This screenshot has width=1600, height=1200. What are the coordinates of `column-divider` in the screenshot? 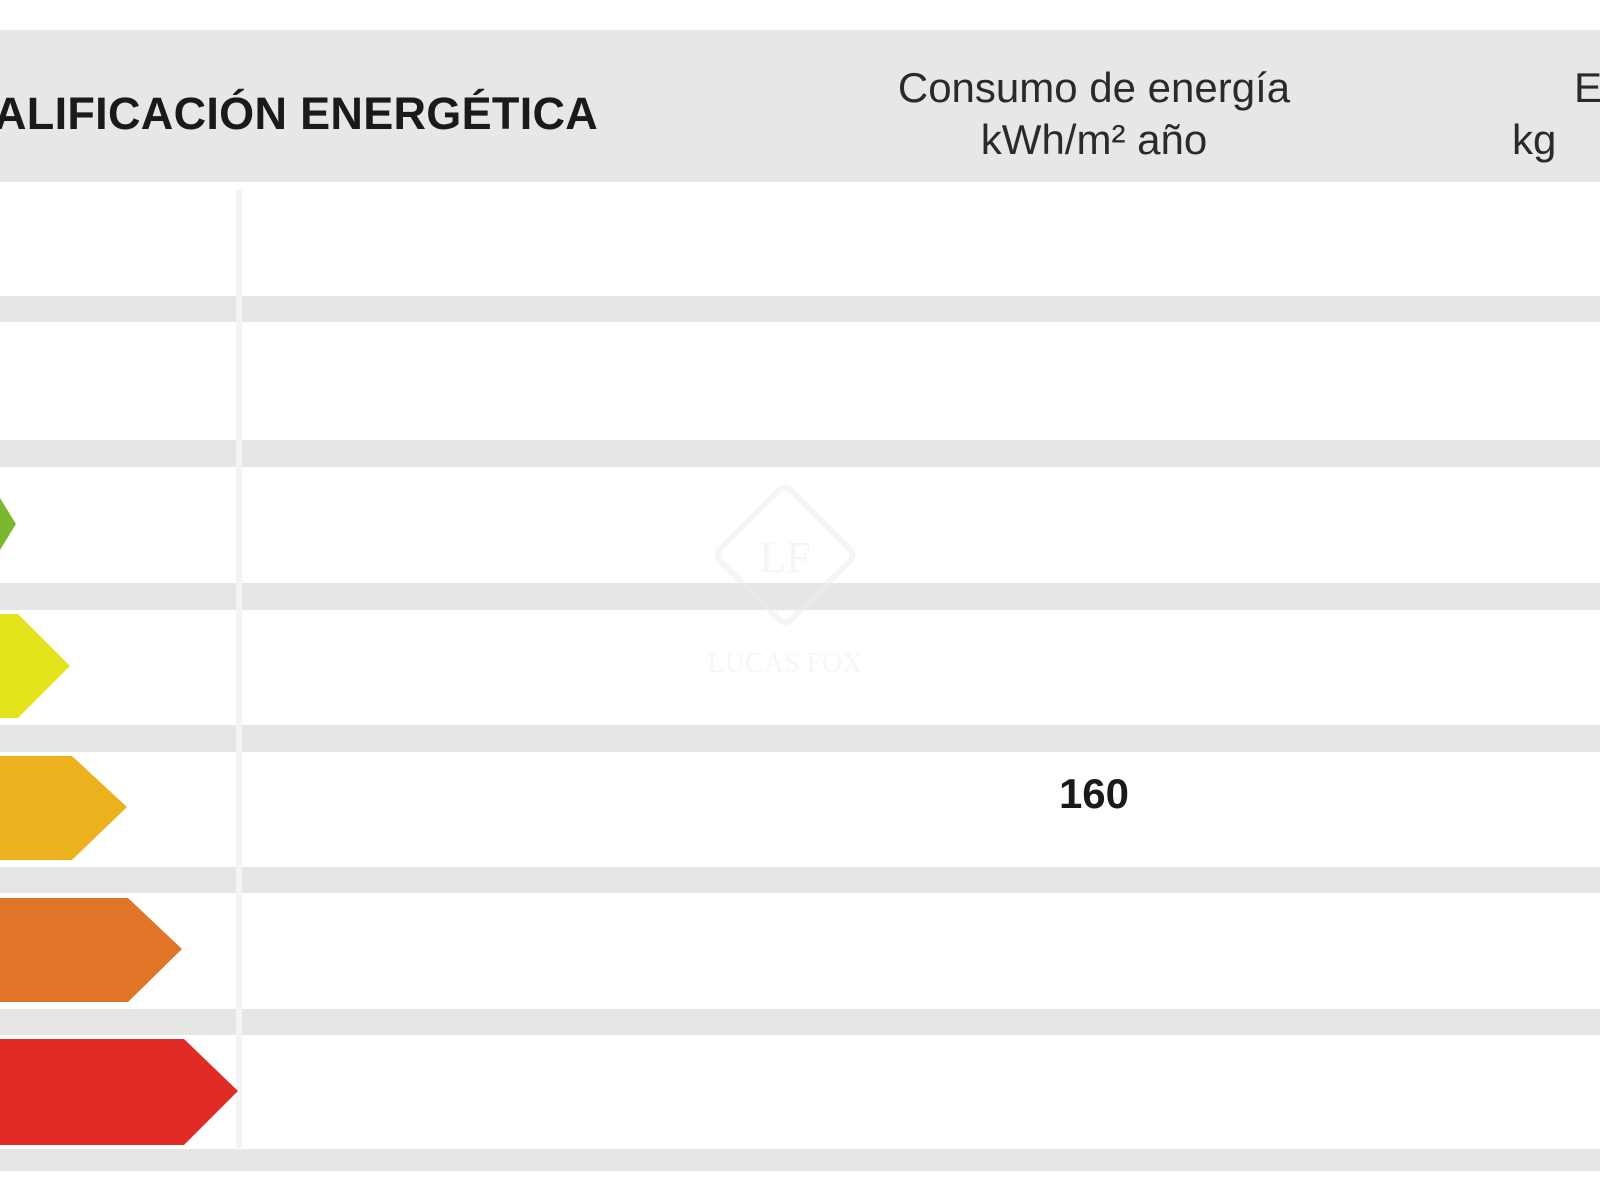 It's located at (239, 670).